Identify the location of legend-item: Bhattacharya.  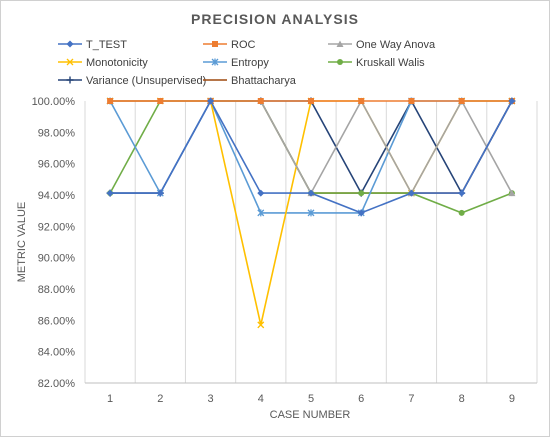
(250, 81).